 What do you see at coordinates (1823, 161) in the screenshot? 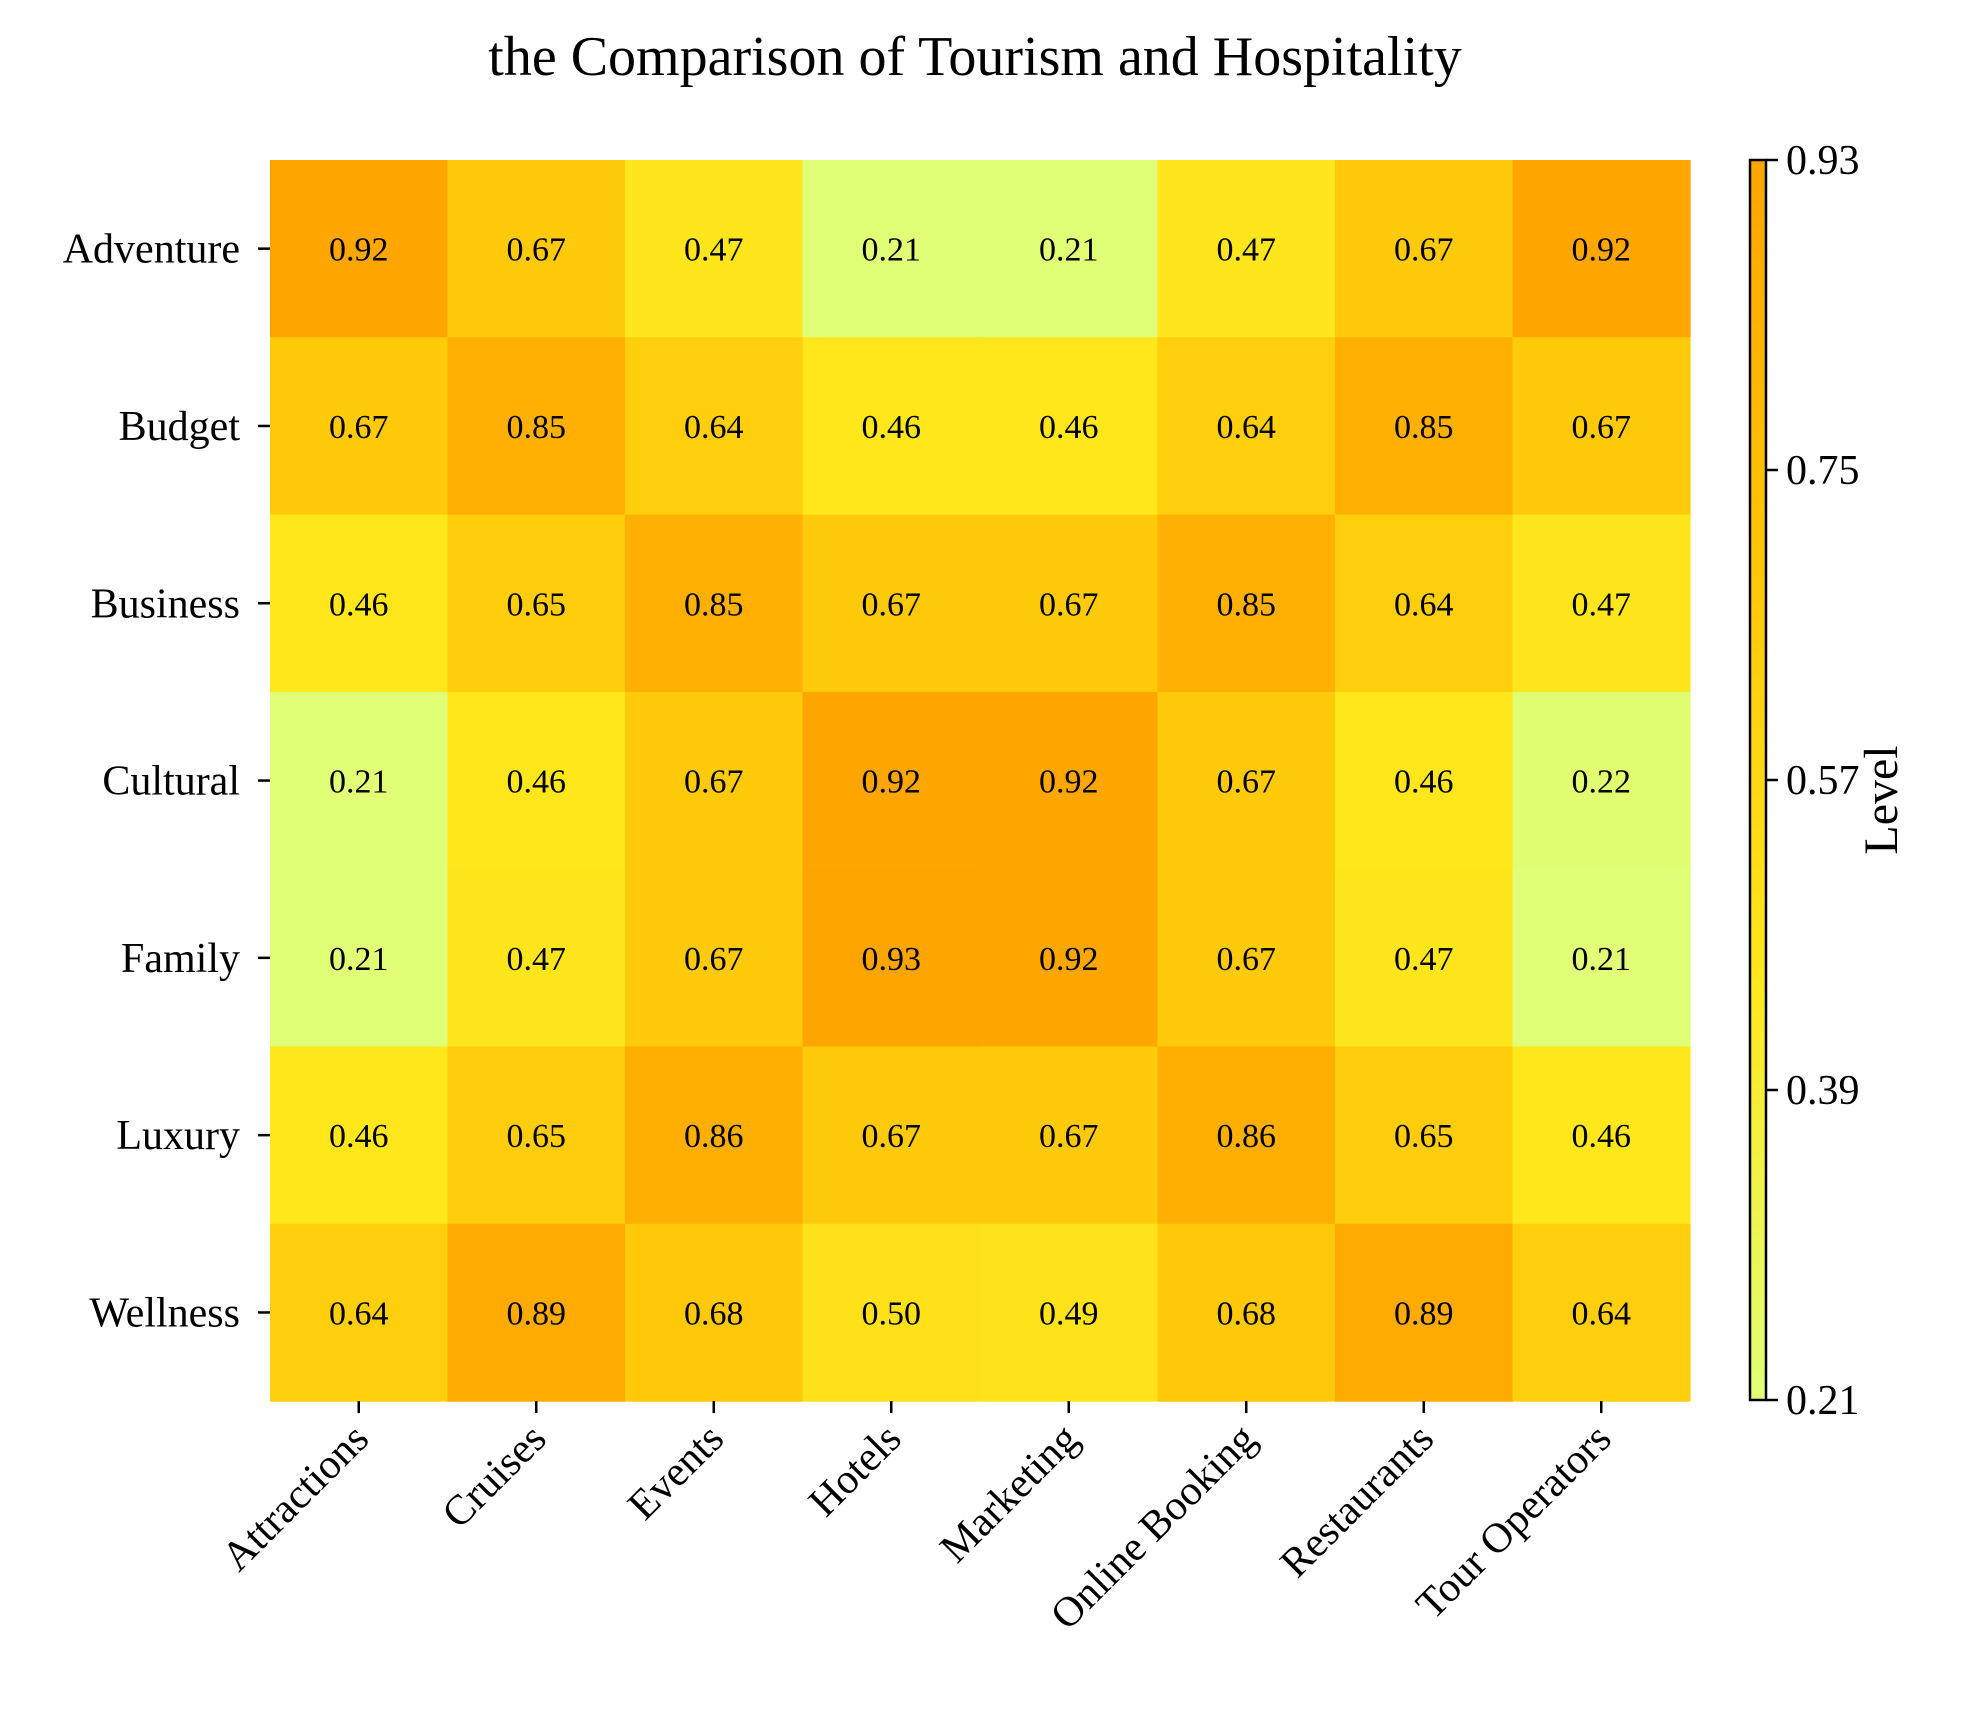
I see `colorbar-tick-label: 0.93` at bounding box center [1823, 161].